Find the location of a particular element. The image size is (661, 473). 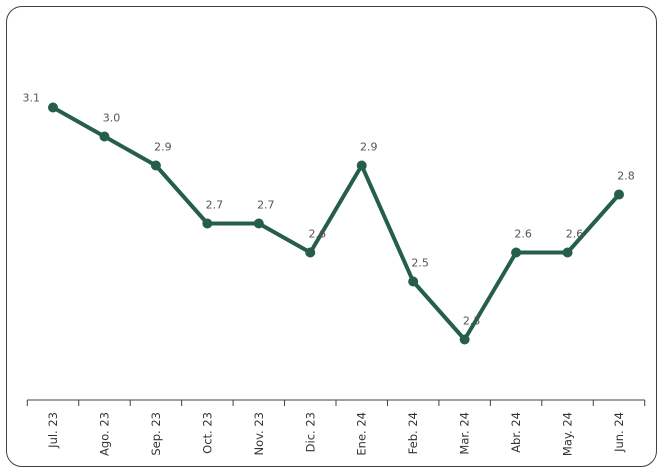

data-label: 3.0 is located at coordinates (112, 118).